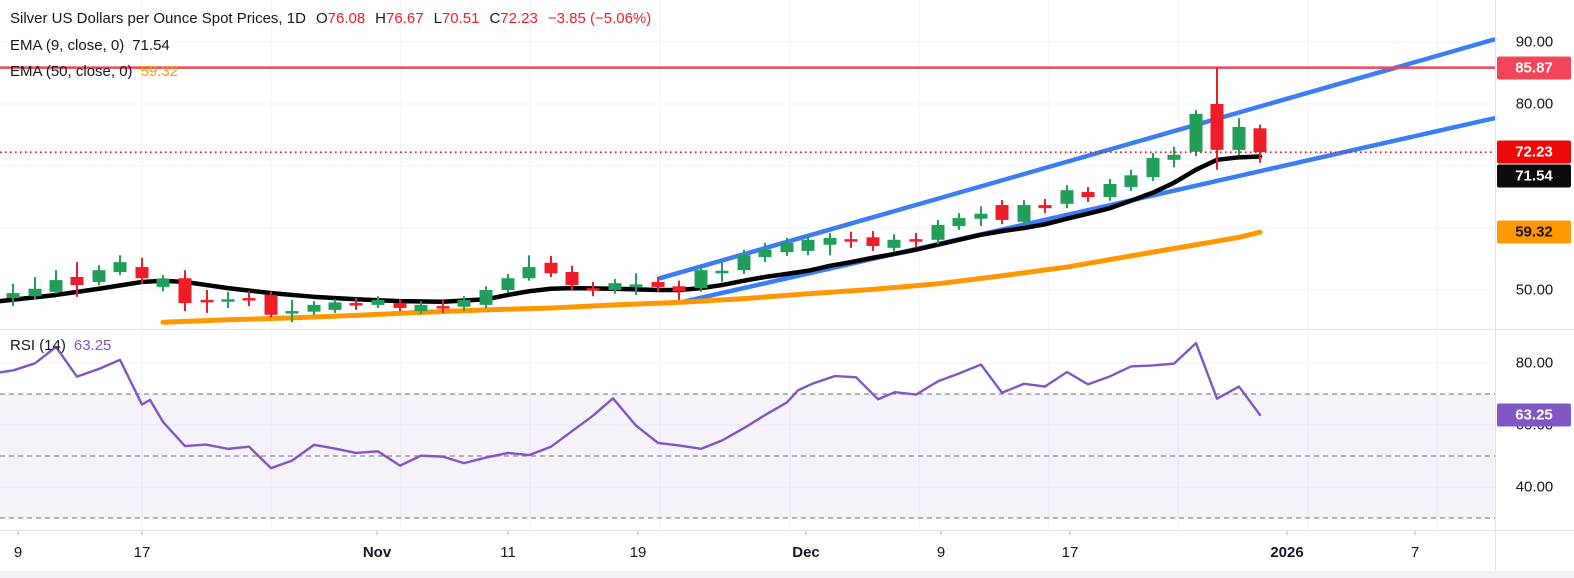 Image resolution: width=1574 pixels, height=578 pixels. Describe the element at coordinates (1534, 42) in the screenshot. I see `price-axis-label: 90.00` at that location.